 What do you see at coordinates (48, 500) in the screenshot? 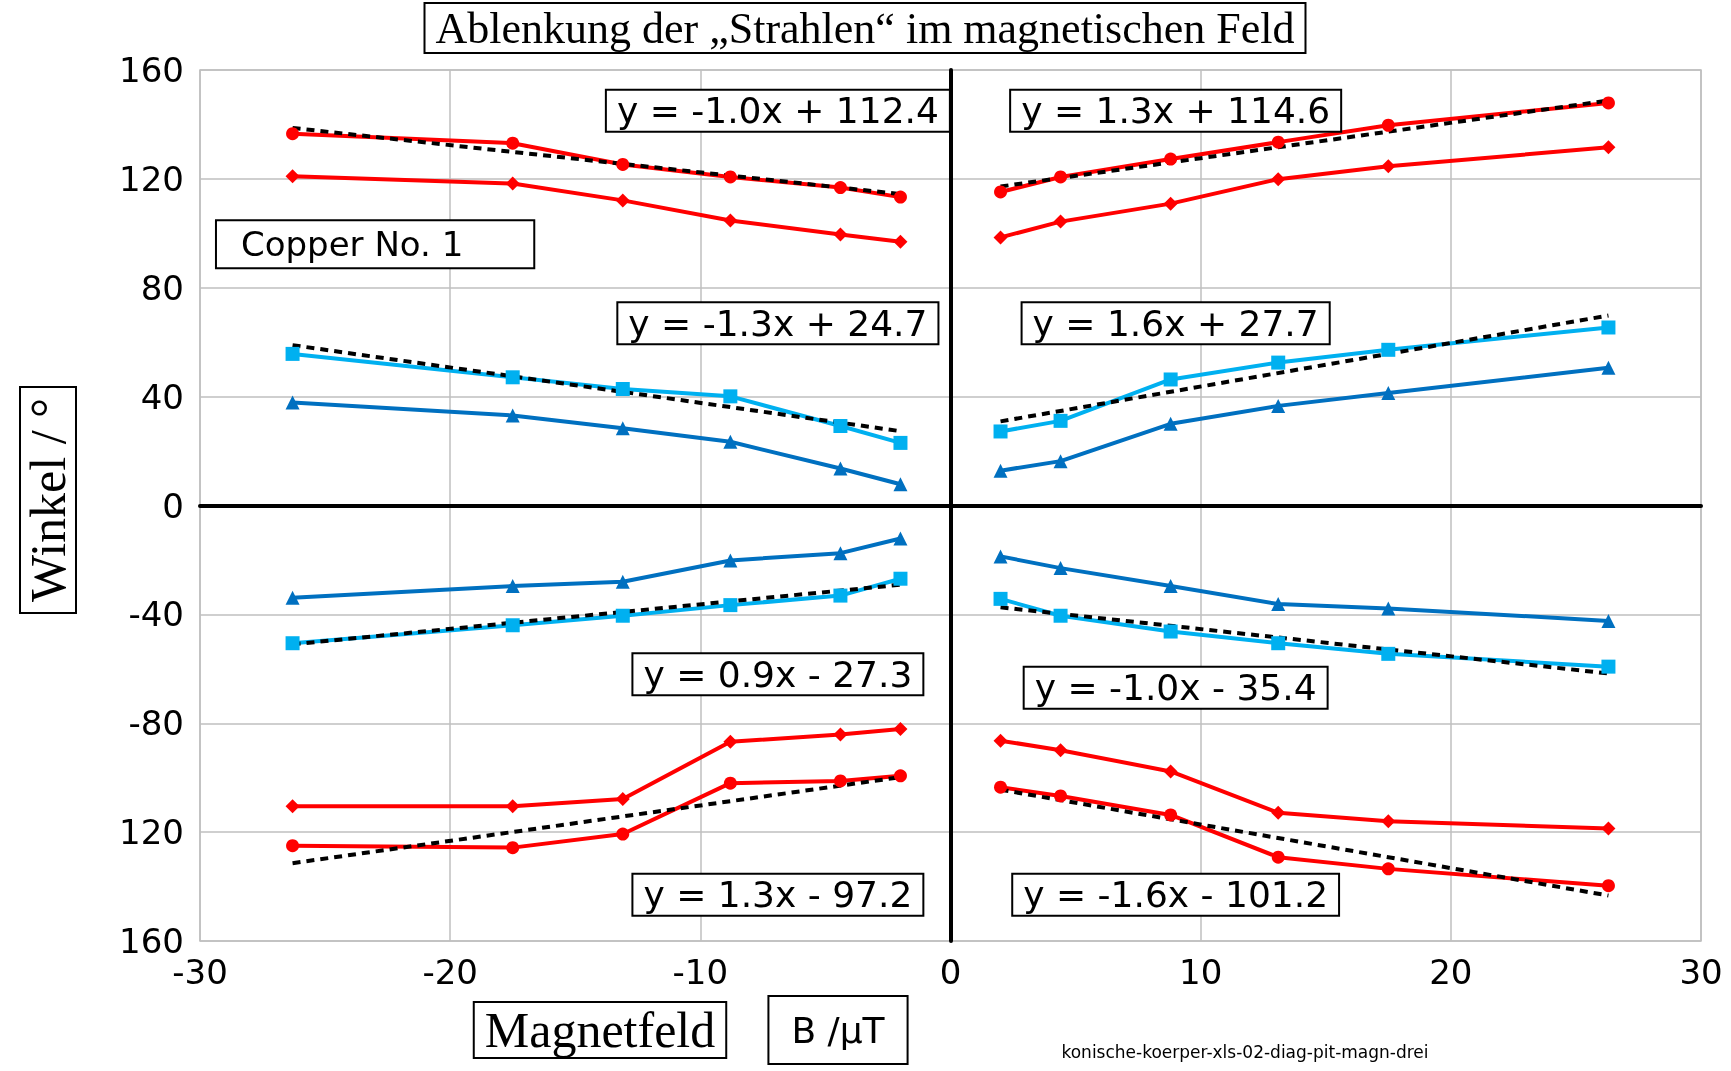
I see `y-axis-title: Winkel / °` at bounding box center [48, 500].